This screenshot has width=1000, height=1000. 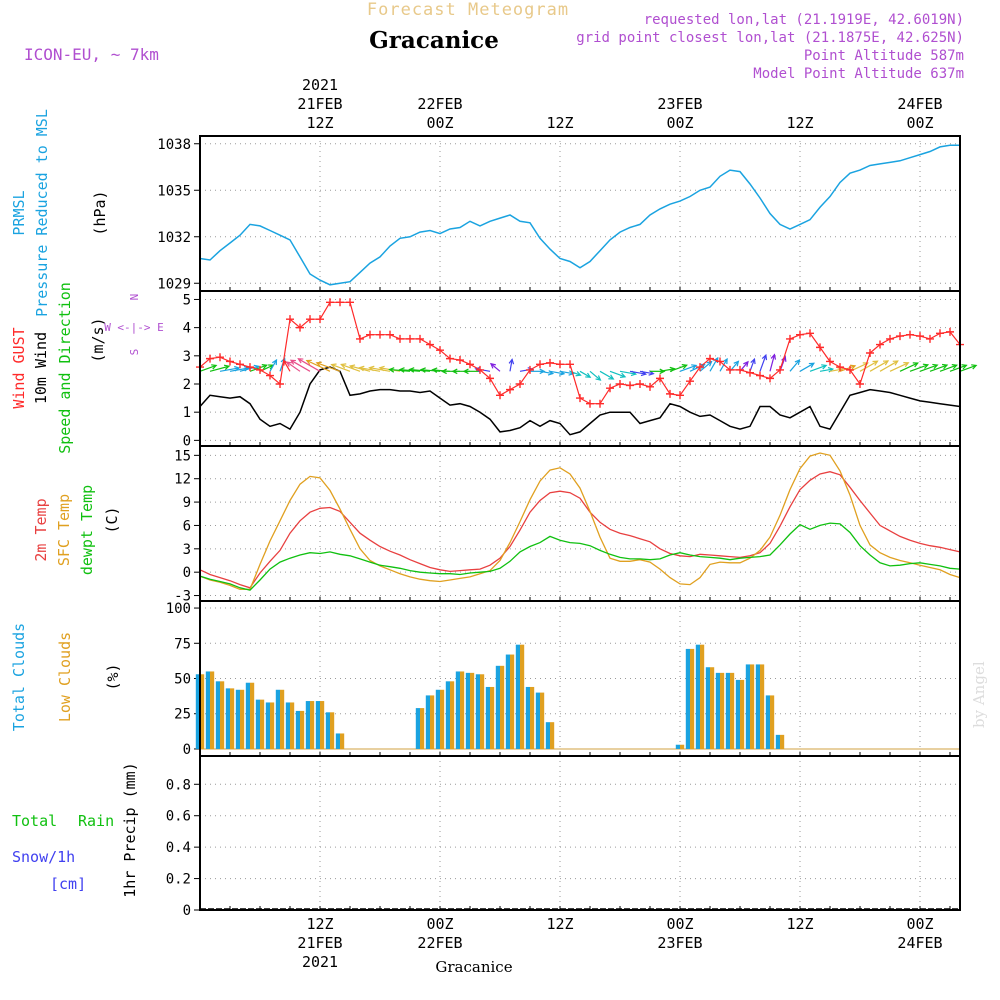 I want to click on clouds-label-unit: (%), so click(x=113, y=676).